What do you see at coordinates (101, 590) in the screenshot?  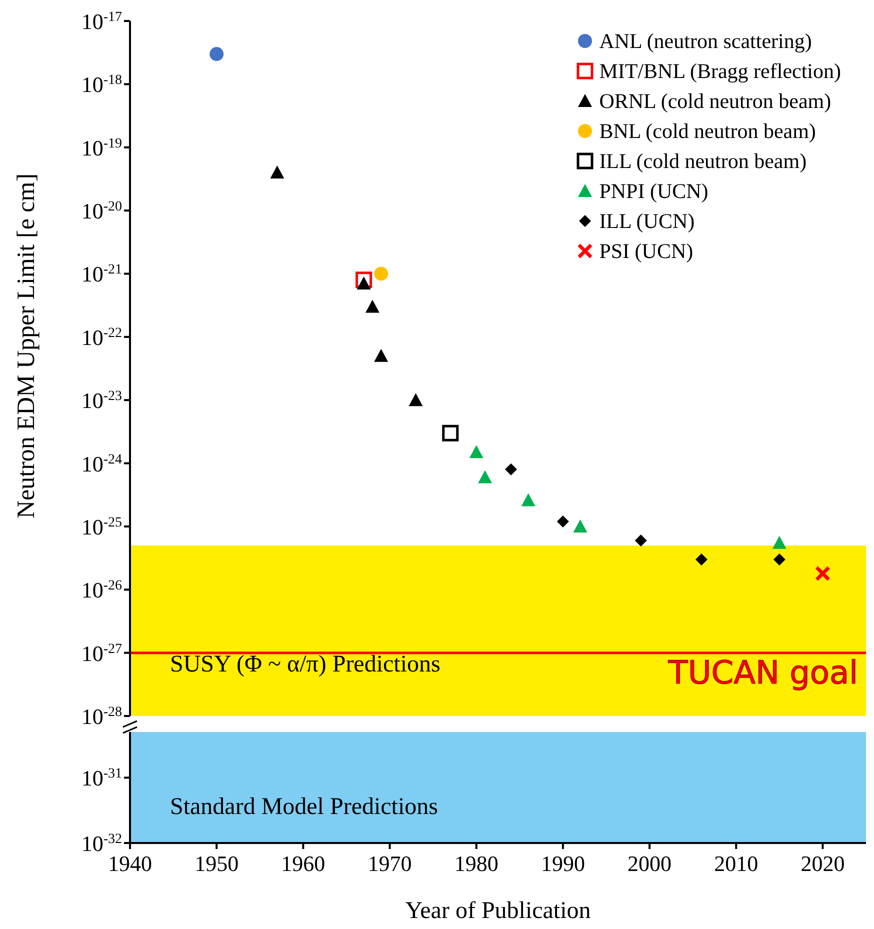 I see `y-tick-label: 10$^{-26}$` at bounding box center [101, 590].